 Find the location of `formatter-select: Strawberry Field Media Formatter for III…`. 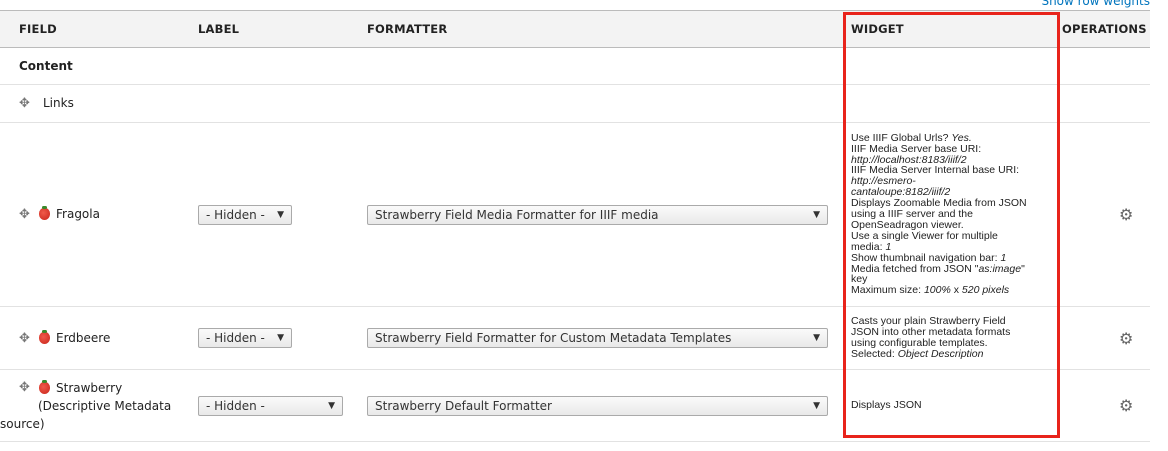

formatter-select: Strawberry Field Media Formatter for III… is located at coordinates (597, 214).